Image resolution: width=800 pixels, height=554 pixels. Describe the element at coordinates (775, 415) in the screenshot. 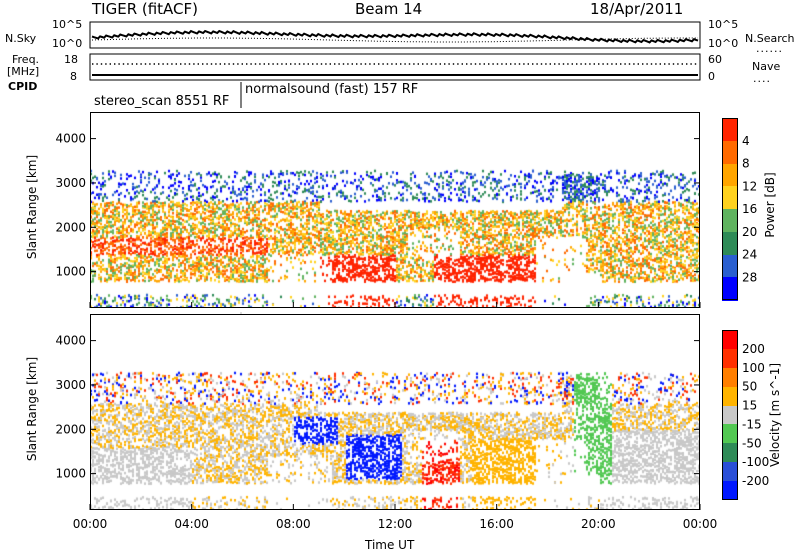

I see `velocity-colorbar-label: Velocity [m s^-1]` at that location.